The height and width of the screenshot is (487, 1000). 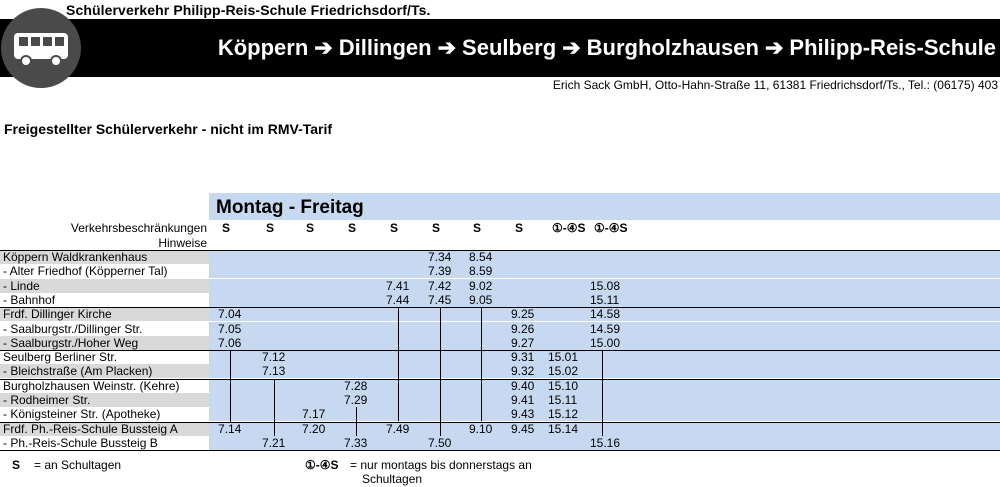 What do you see at coordinates (356, 400) in the screenshot?
I see `time-cell: 7.29` at bounding box center [356, 400].